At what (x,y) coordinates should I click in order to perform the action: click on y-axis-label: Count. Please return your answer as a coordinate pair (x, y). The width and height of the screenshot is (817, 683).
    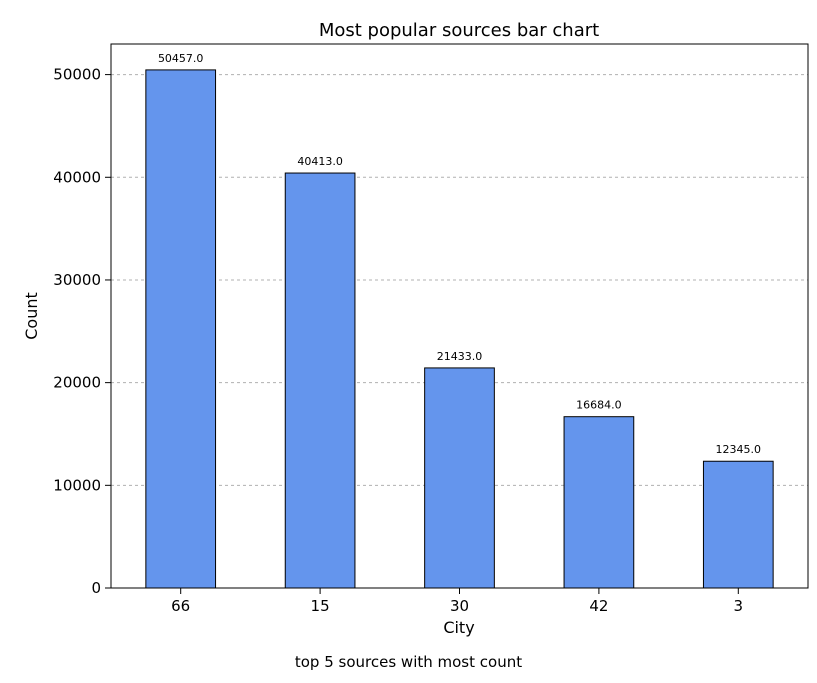
    Looking at the image, I should click on (31, 316).